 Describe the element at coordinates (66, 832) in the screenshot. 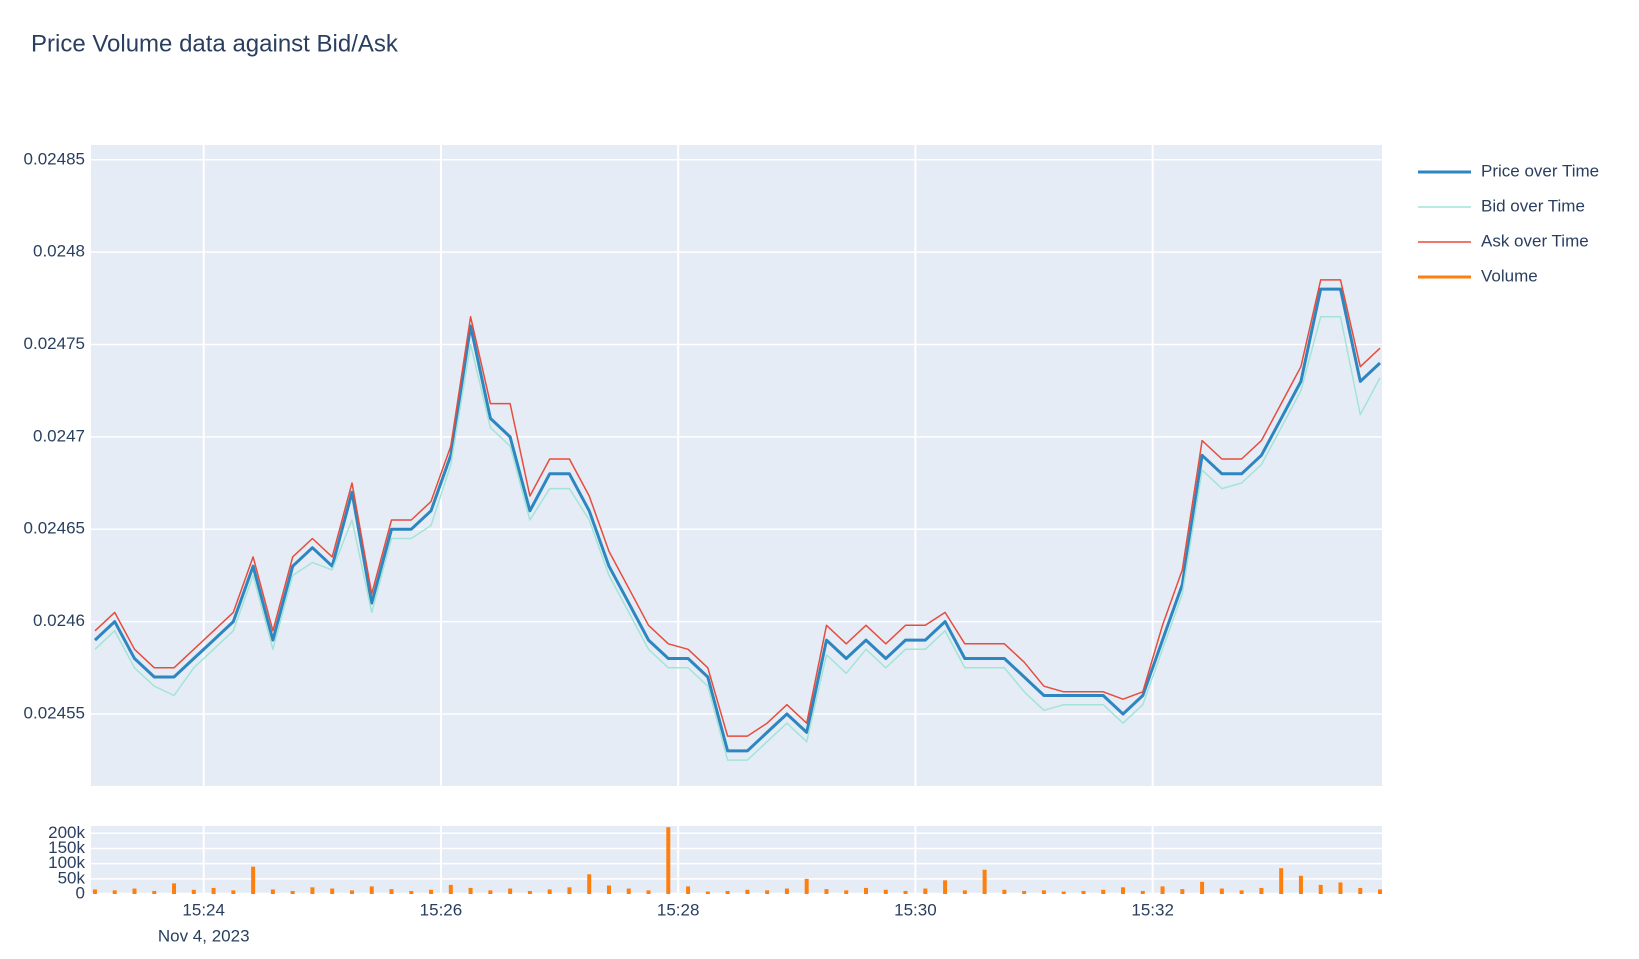

I see `y-tick-label: 200k` at that location.